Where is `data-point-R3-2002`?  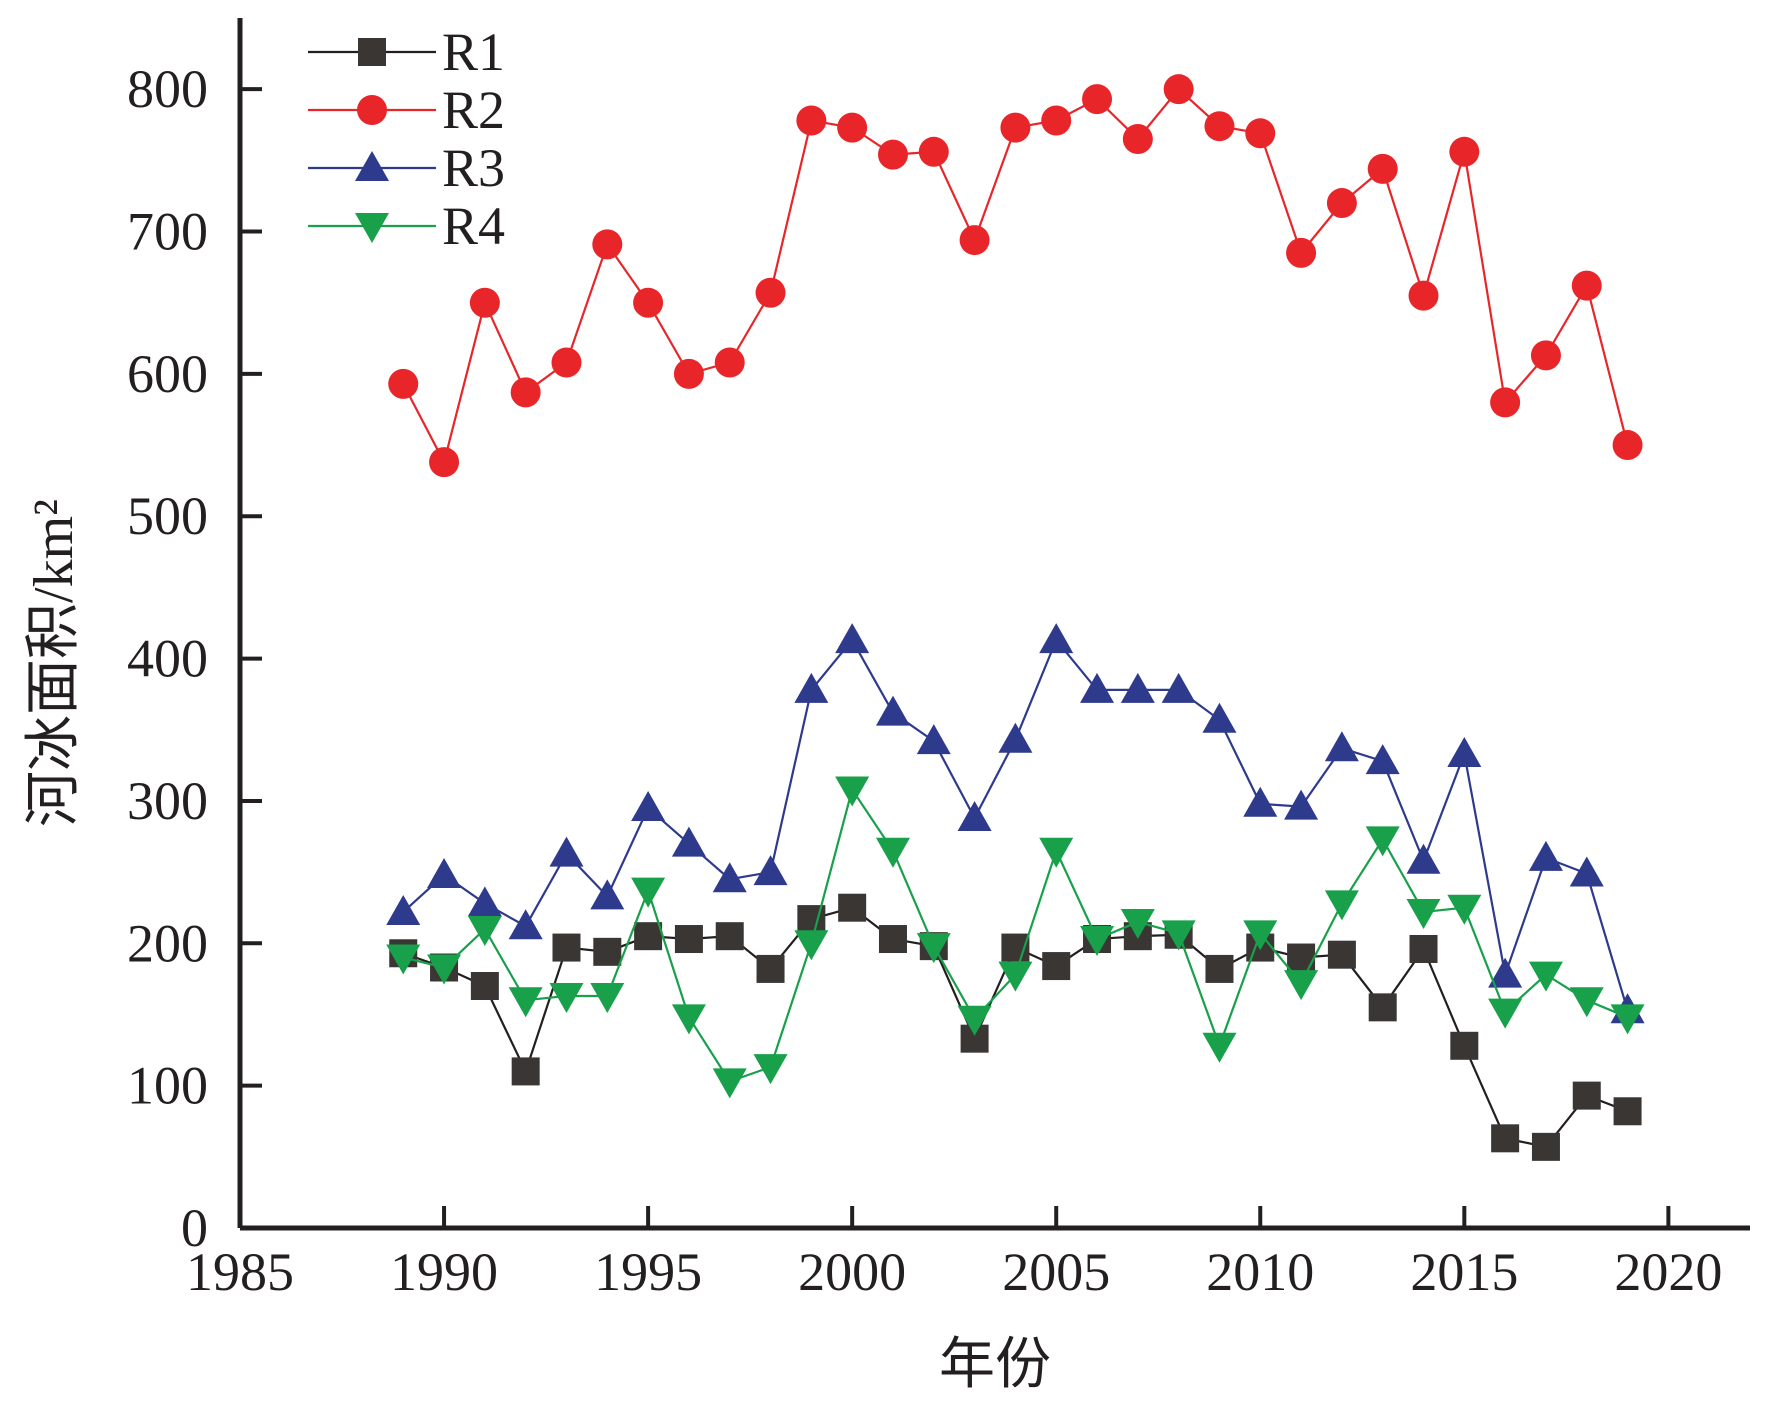
data-point-R3-2002 is located at coordinates (933, 739).